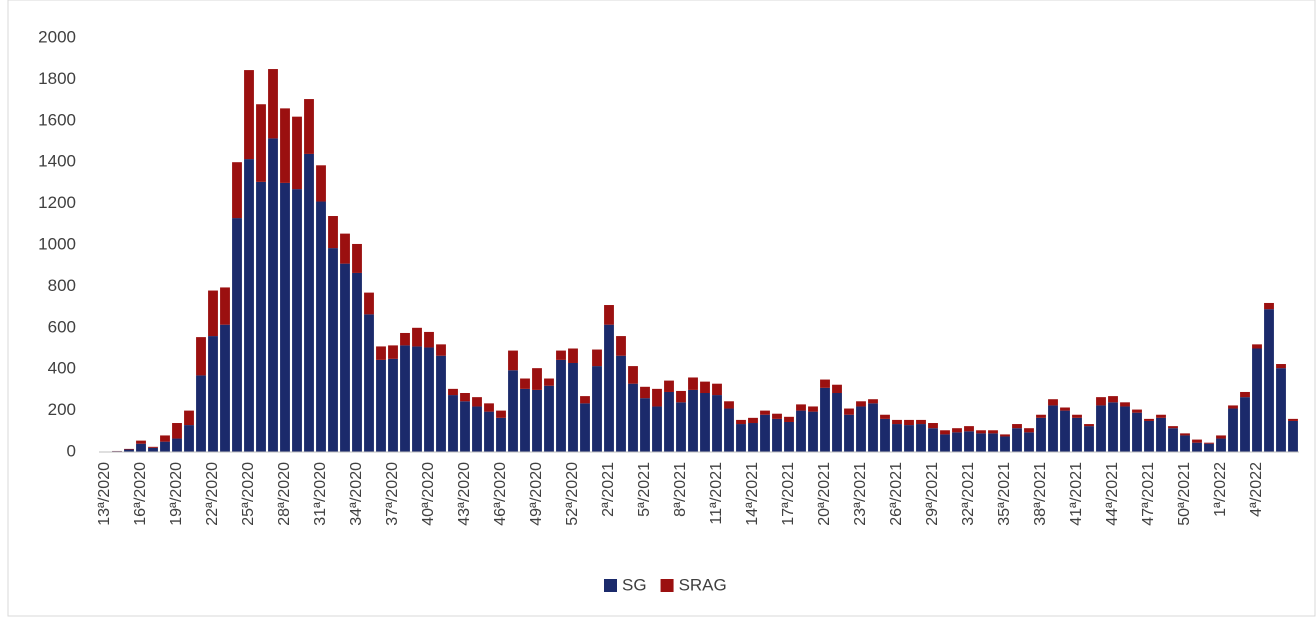 Image resolution: width=1316 pixels, height=622 pixels. Describe the element at coordinates (392, 494) in the screenshot. I see `x-tick-label: 37ª/2020` at that location.